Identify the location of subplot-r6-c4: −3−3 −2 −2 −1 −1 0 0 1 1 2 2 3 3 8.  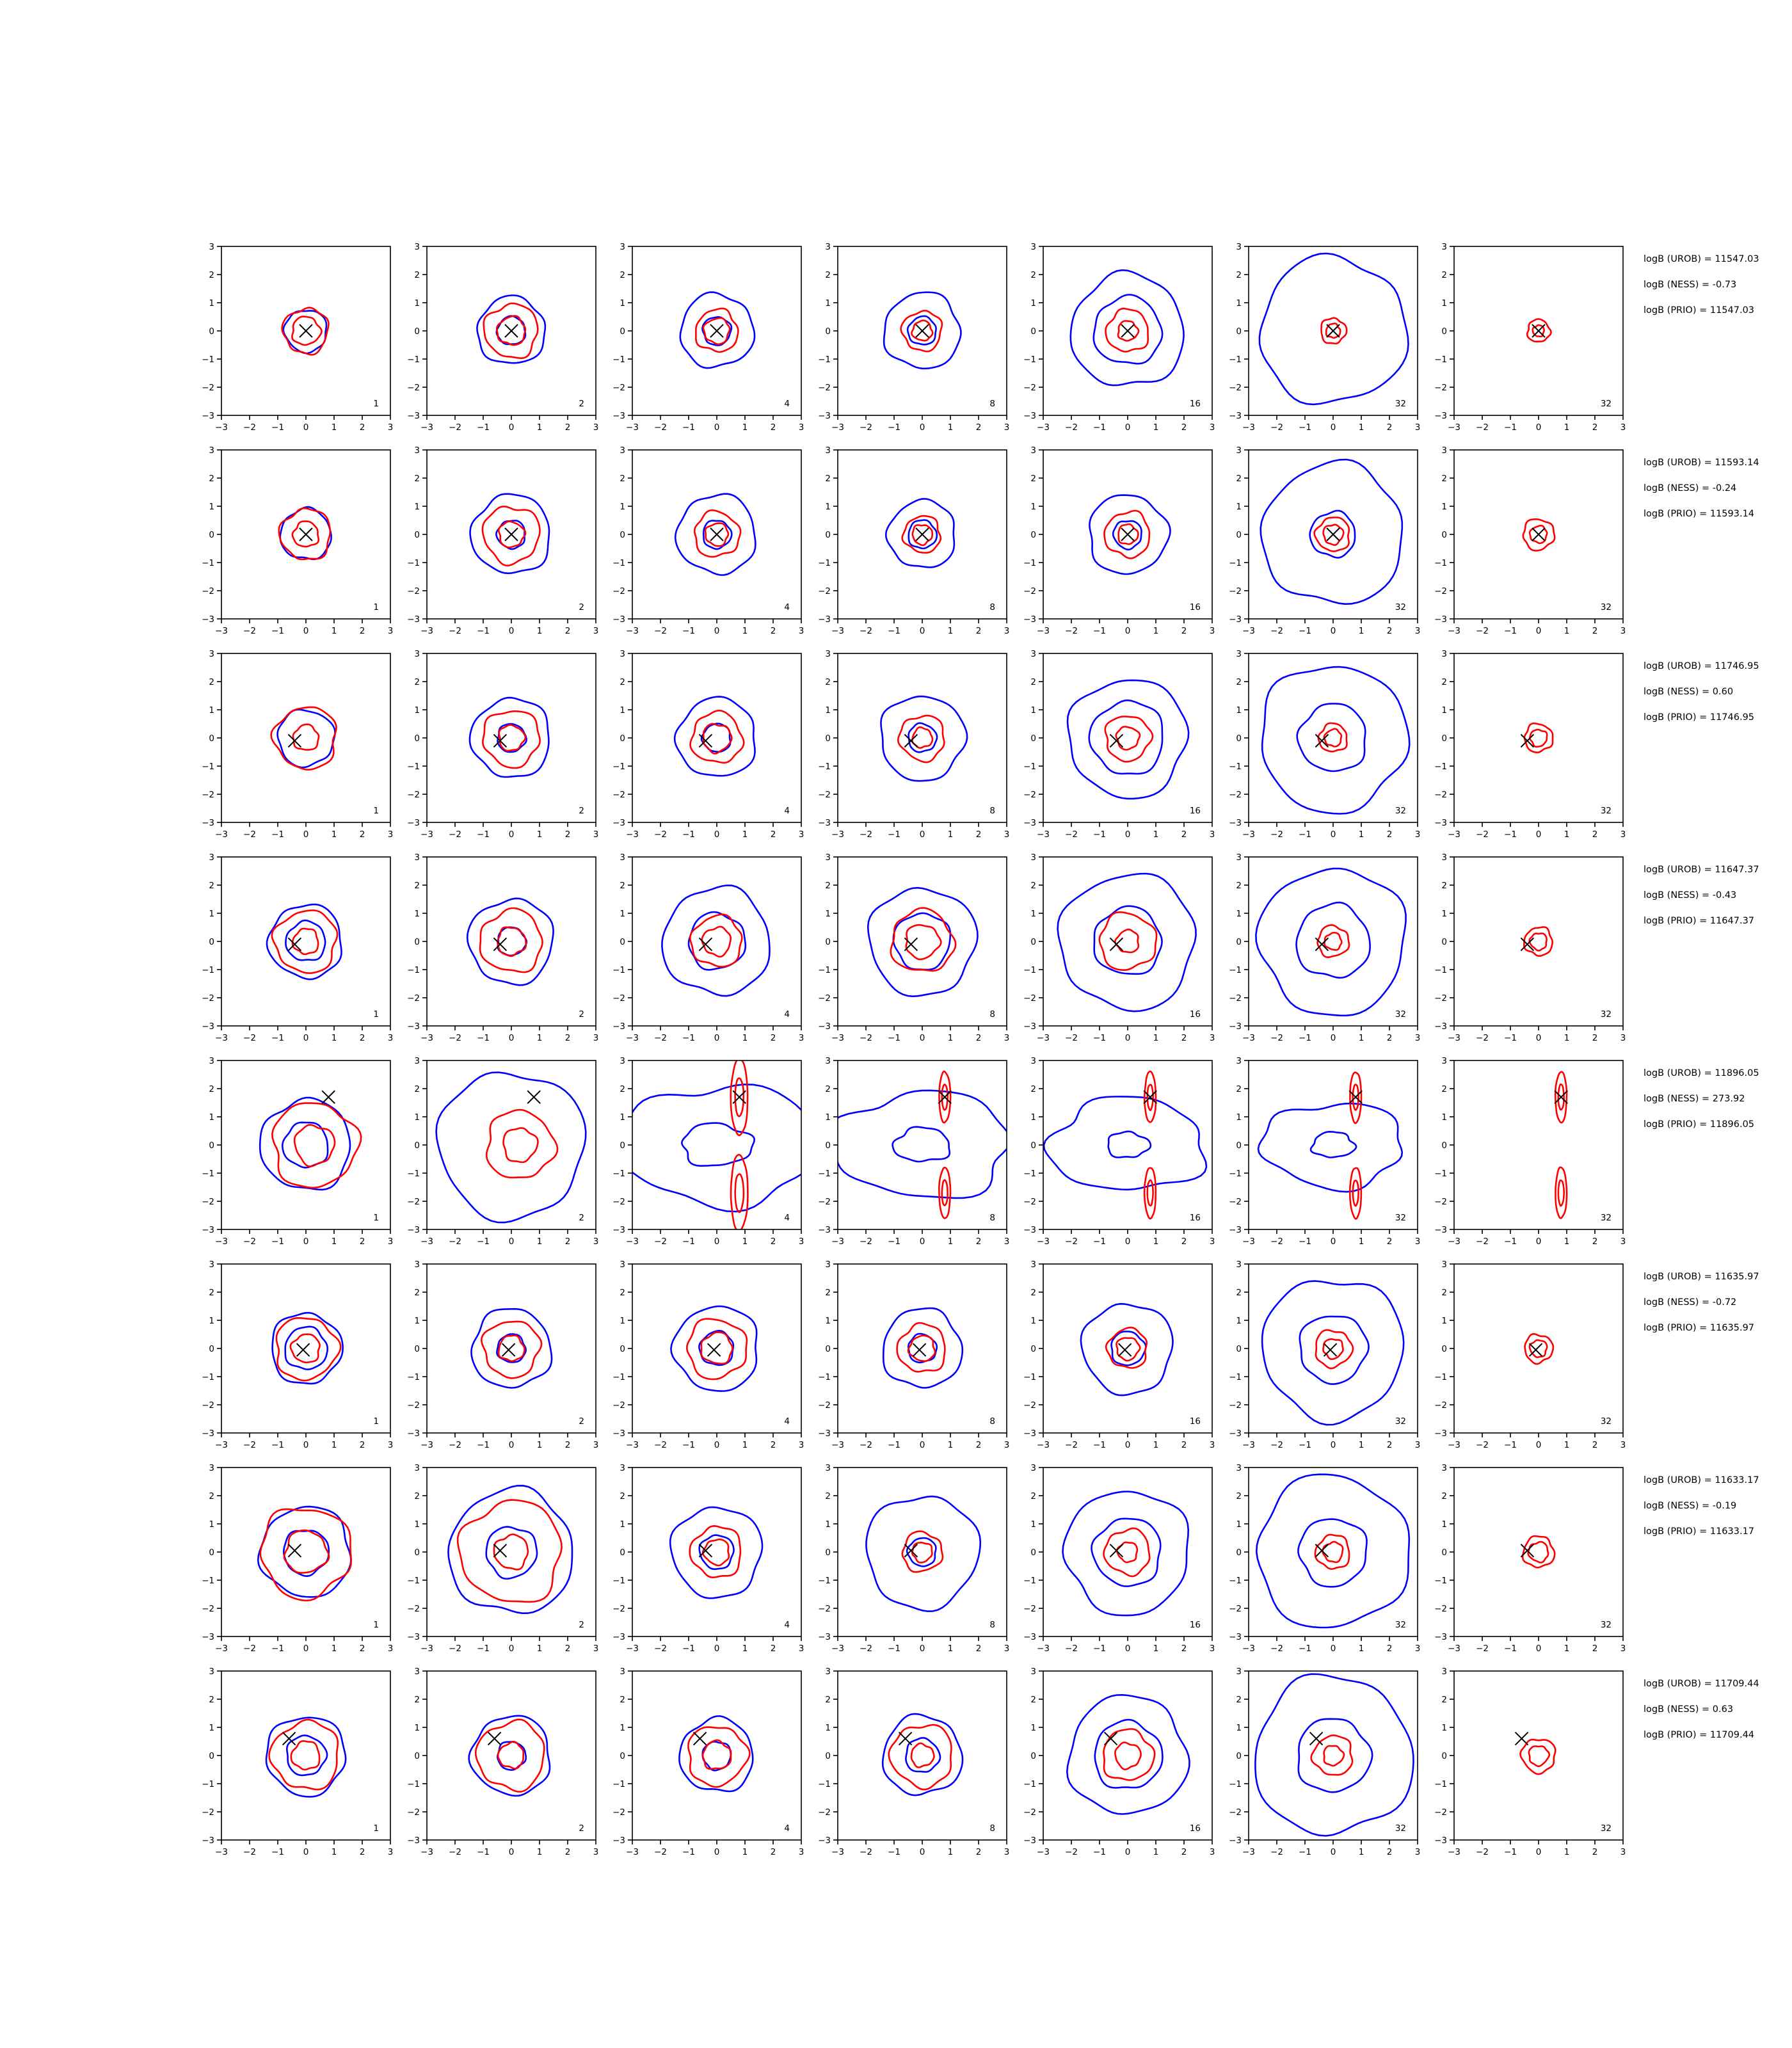
(913, 1355).